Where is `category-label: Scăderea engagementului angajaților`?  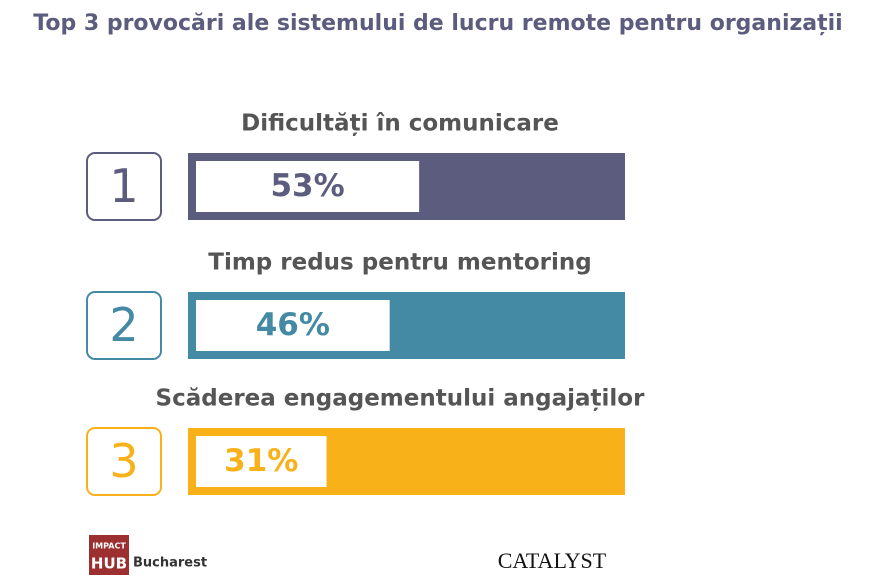 category-label: Scăderea engagementului angajaților is located at coordinates (401, 399).